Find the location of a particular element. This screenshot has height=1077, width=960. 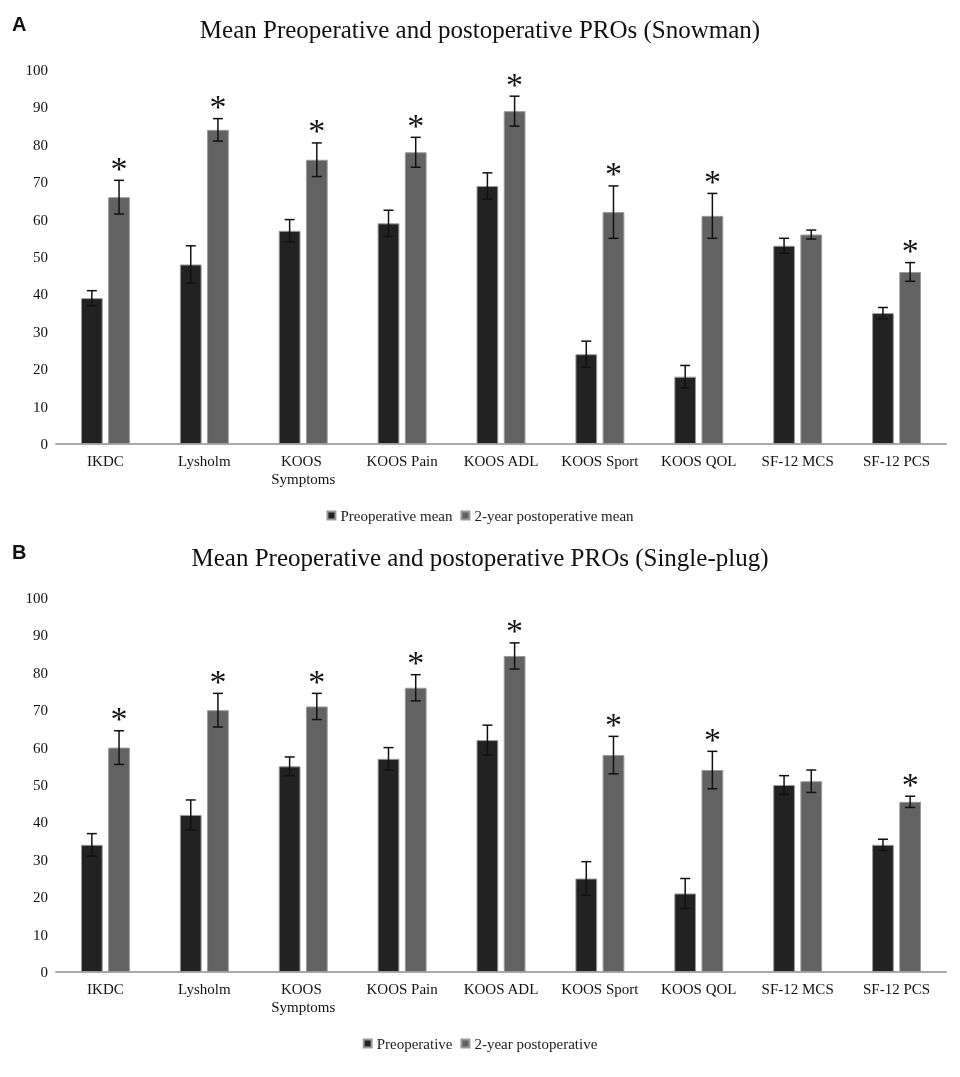

legend-label: Preoperative mean is located at coordinates (396, 515).